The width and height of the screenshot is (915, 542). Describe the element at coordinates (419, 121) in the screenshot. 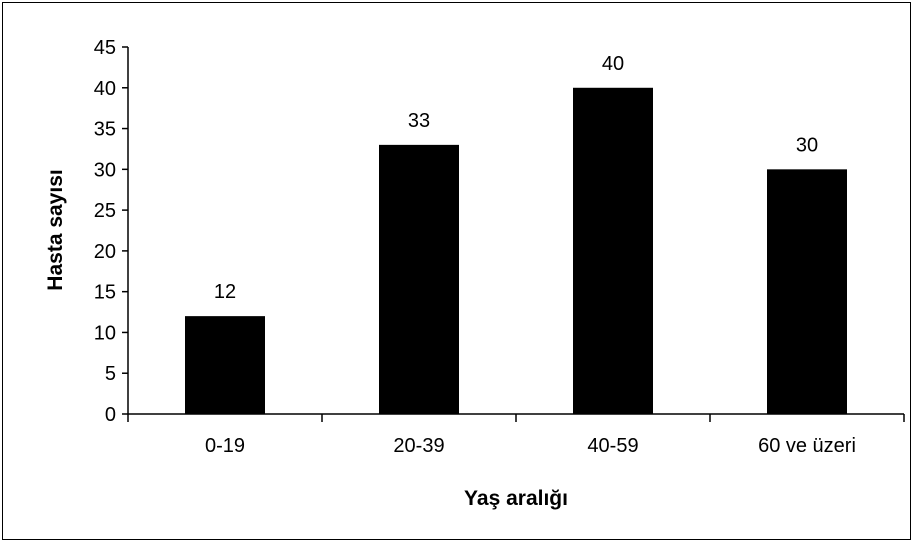

I see `data-label-2: 33` at that location.